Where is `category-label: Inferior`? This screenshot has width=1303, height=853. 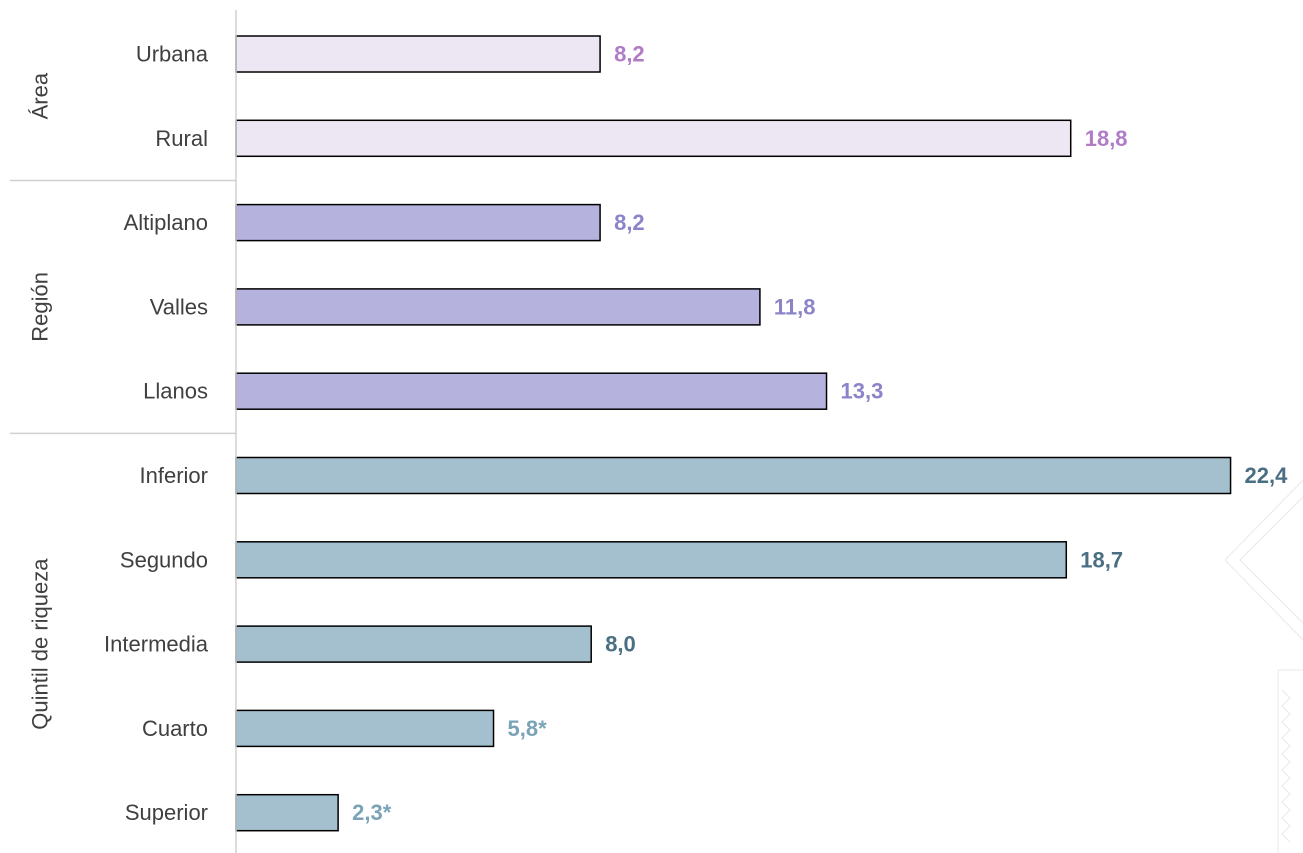
category-label: Inferior is located at coordinates (174, 475).